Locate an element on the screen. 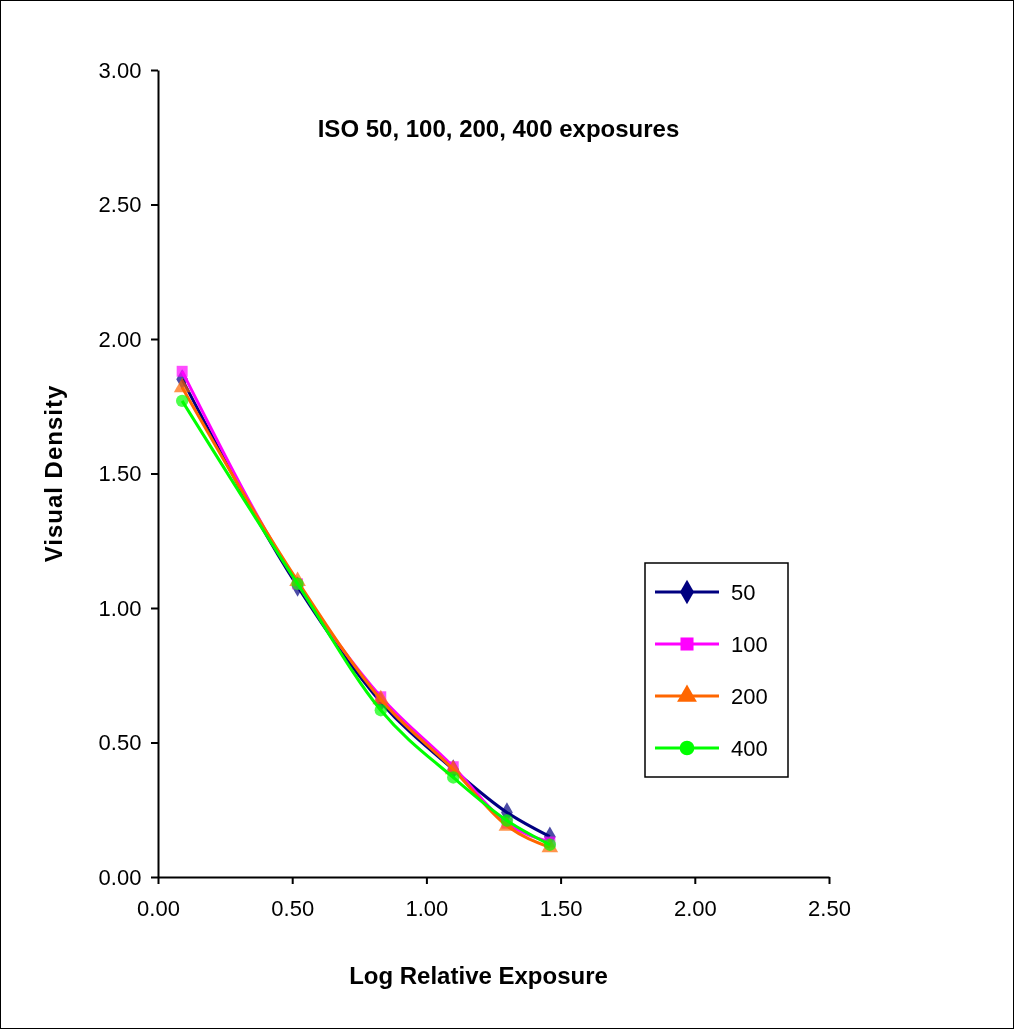  y-tick-label: 2.50 is located at coordinates (120, 205).